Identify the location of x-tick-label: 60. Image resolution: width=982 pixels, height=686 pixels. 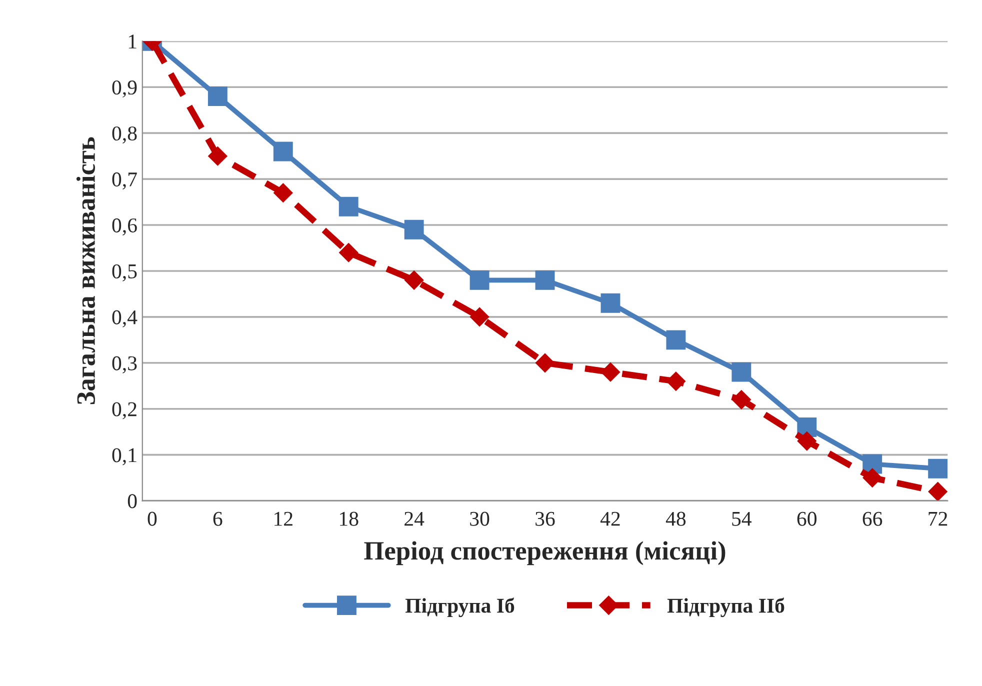
(806, 519).